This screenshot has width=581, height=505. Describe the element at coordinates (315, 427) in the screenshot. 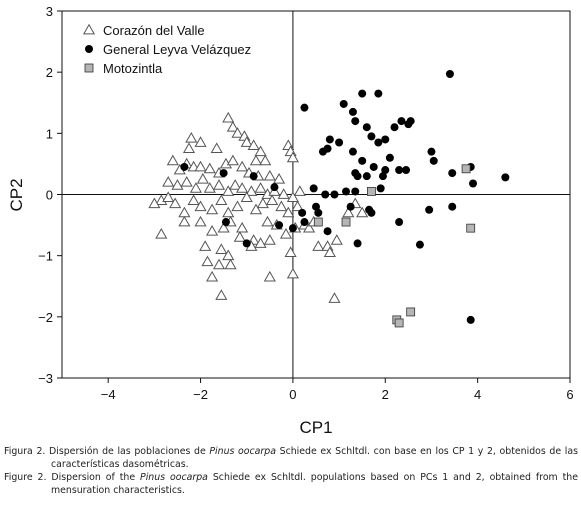

I see `x-axis-label: CP1` at that location.